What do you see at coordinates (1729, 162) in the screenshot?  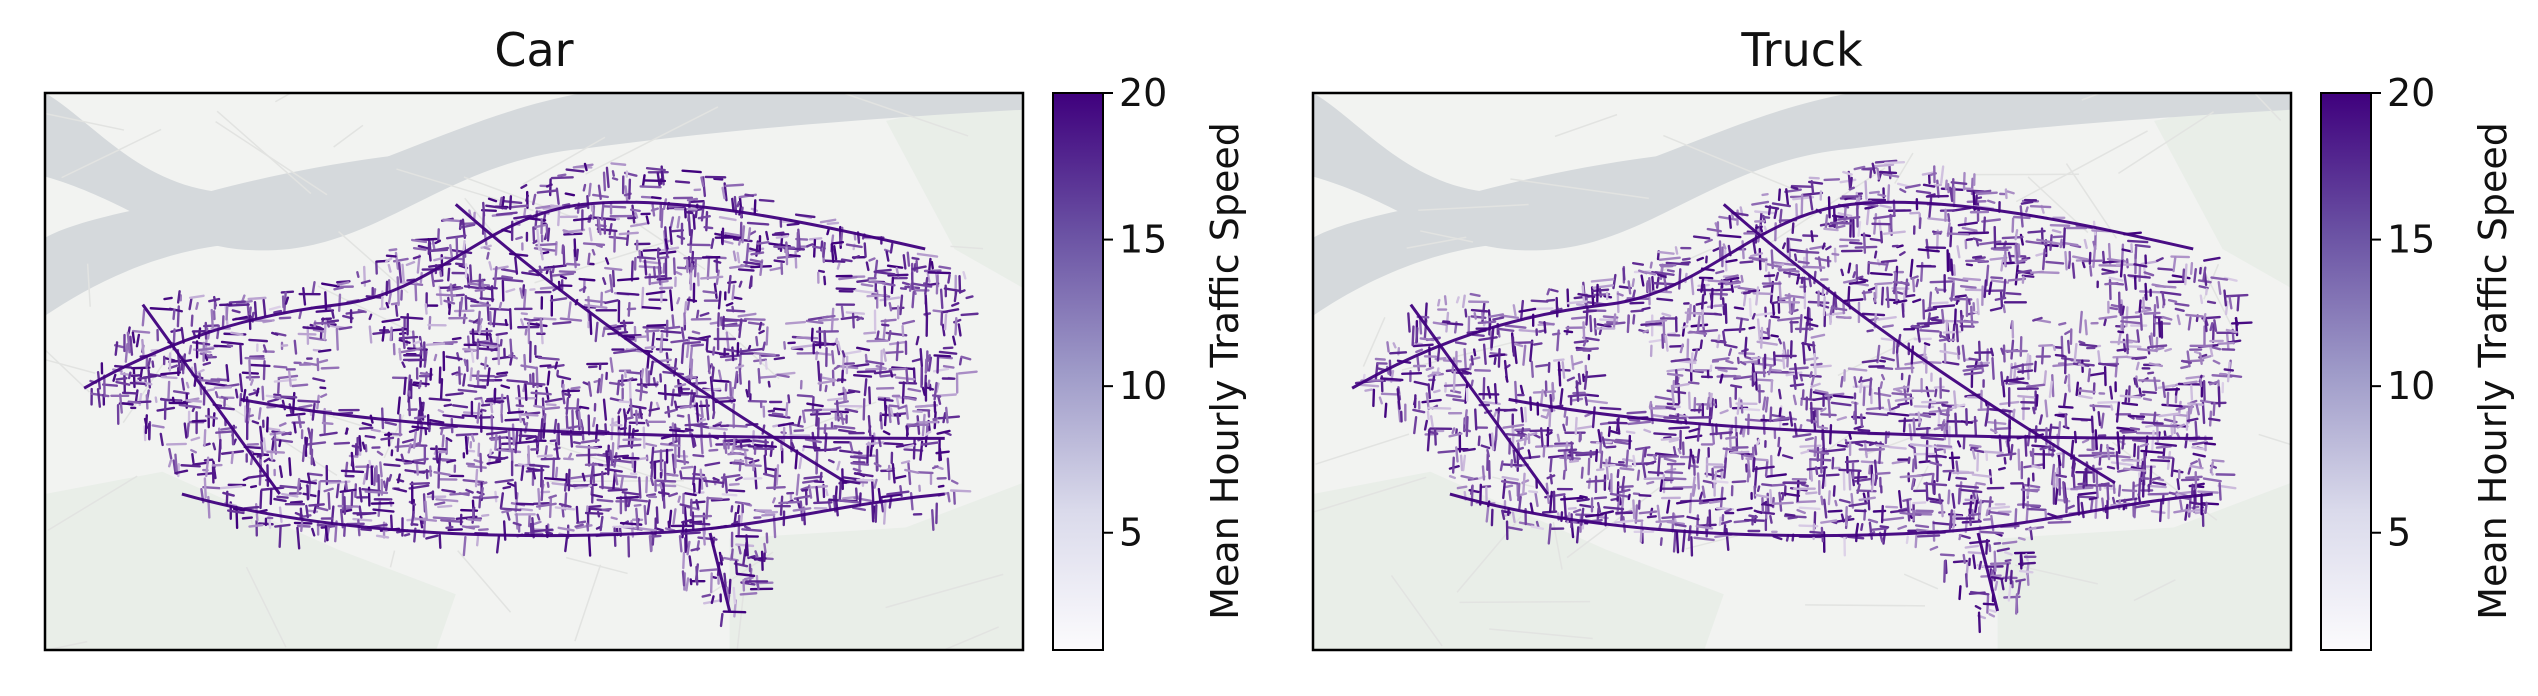 I see `basemap-road` at bounding box center [1729, 162].